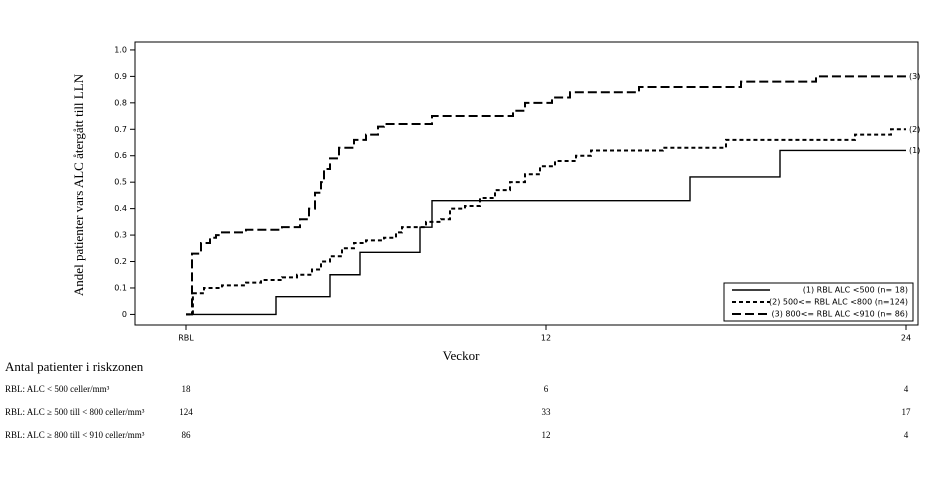 This screenshot has width=945, height=482. I want to click on x-axis-label: Veckor, so click(461, 355).